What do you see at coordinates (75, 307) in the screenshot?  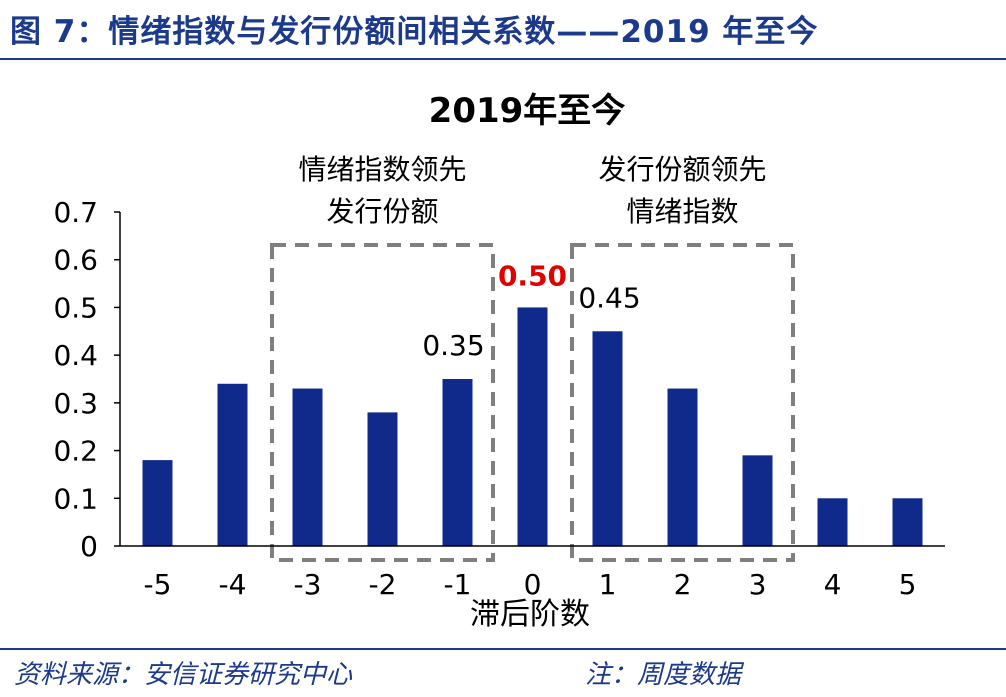 I see `y-tick-label: 0.5` at bounding box center [75, 307].